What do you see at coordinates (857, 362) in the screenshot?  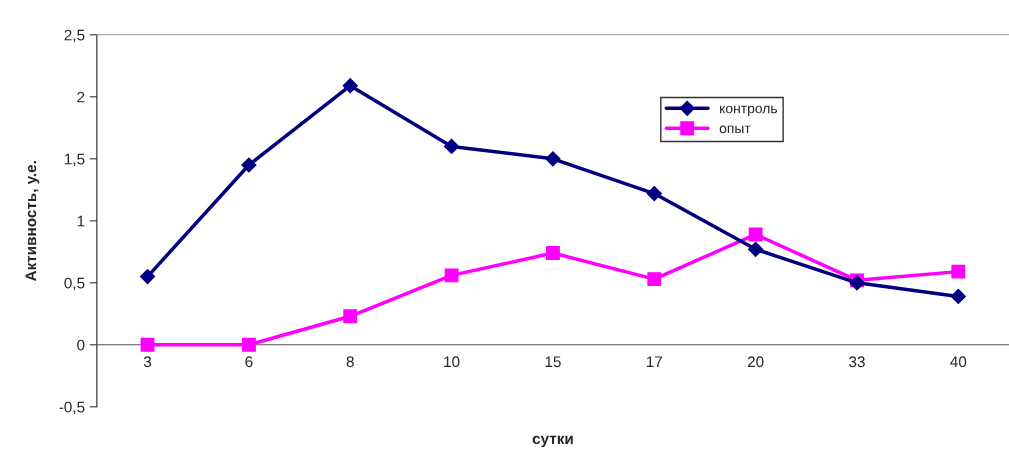 I see `x-tick-label: 33` at bounding box center [857, 362].